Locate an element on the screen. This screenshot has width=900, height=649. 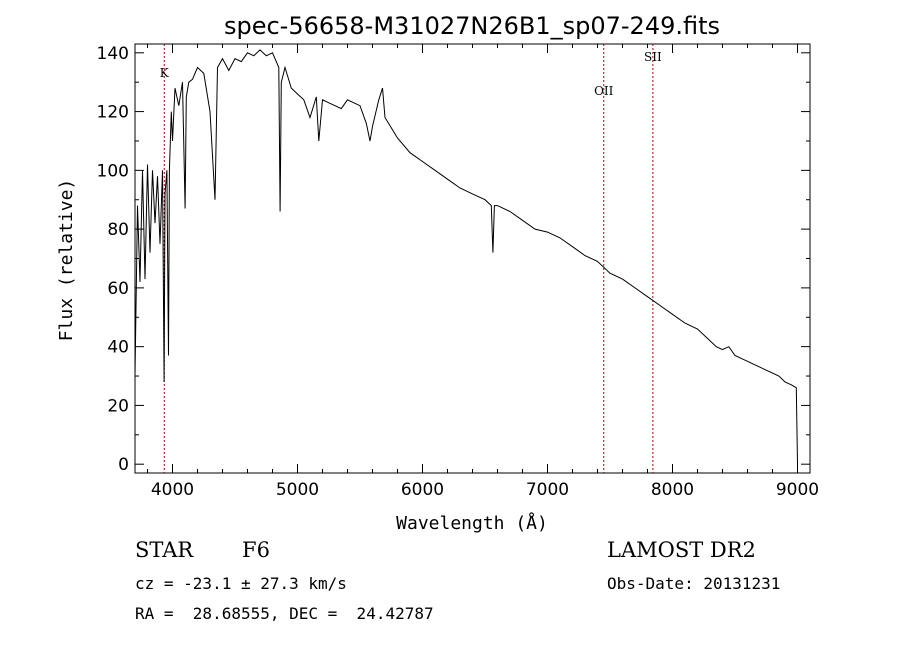
x-tick-label: 4000 is located at coordinates (172, 490).